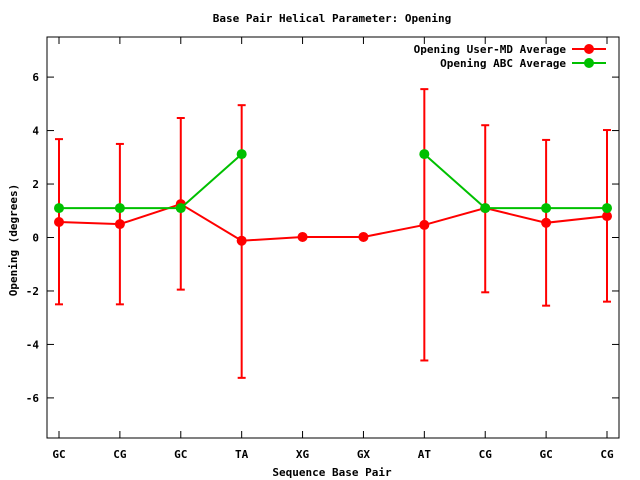 Image resolution: width=640 pixels, height=480 pixels. Describe the element at coordinates (33, 398) in the screenshot. I see `y-tick-label: -6` at that location.